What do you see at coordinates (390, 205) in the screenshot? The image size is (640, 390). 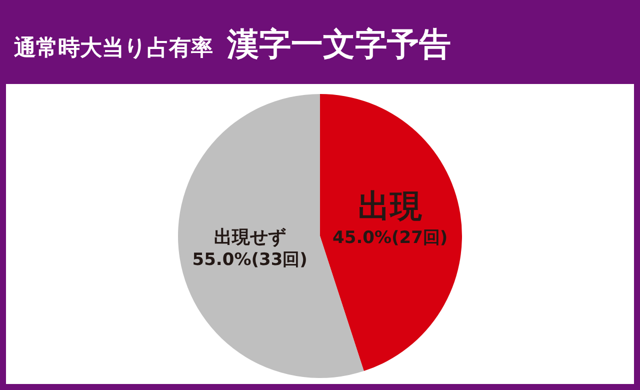 I see `slice-label: 出現` at bounding box center [390, 205].